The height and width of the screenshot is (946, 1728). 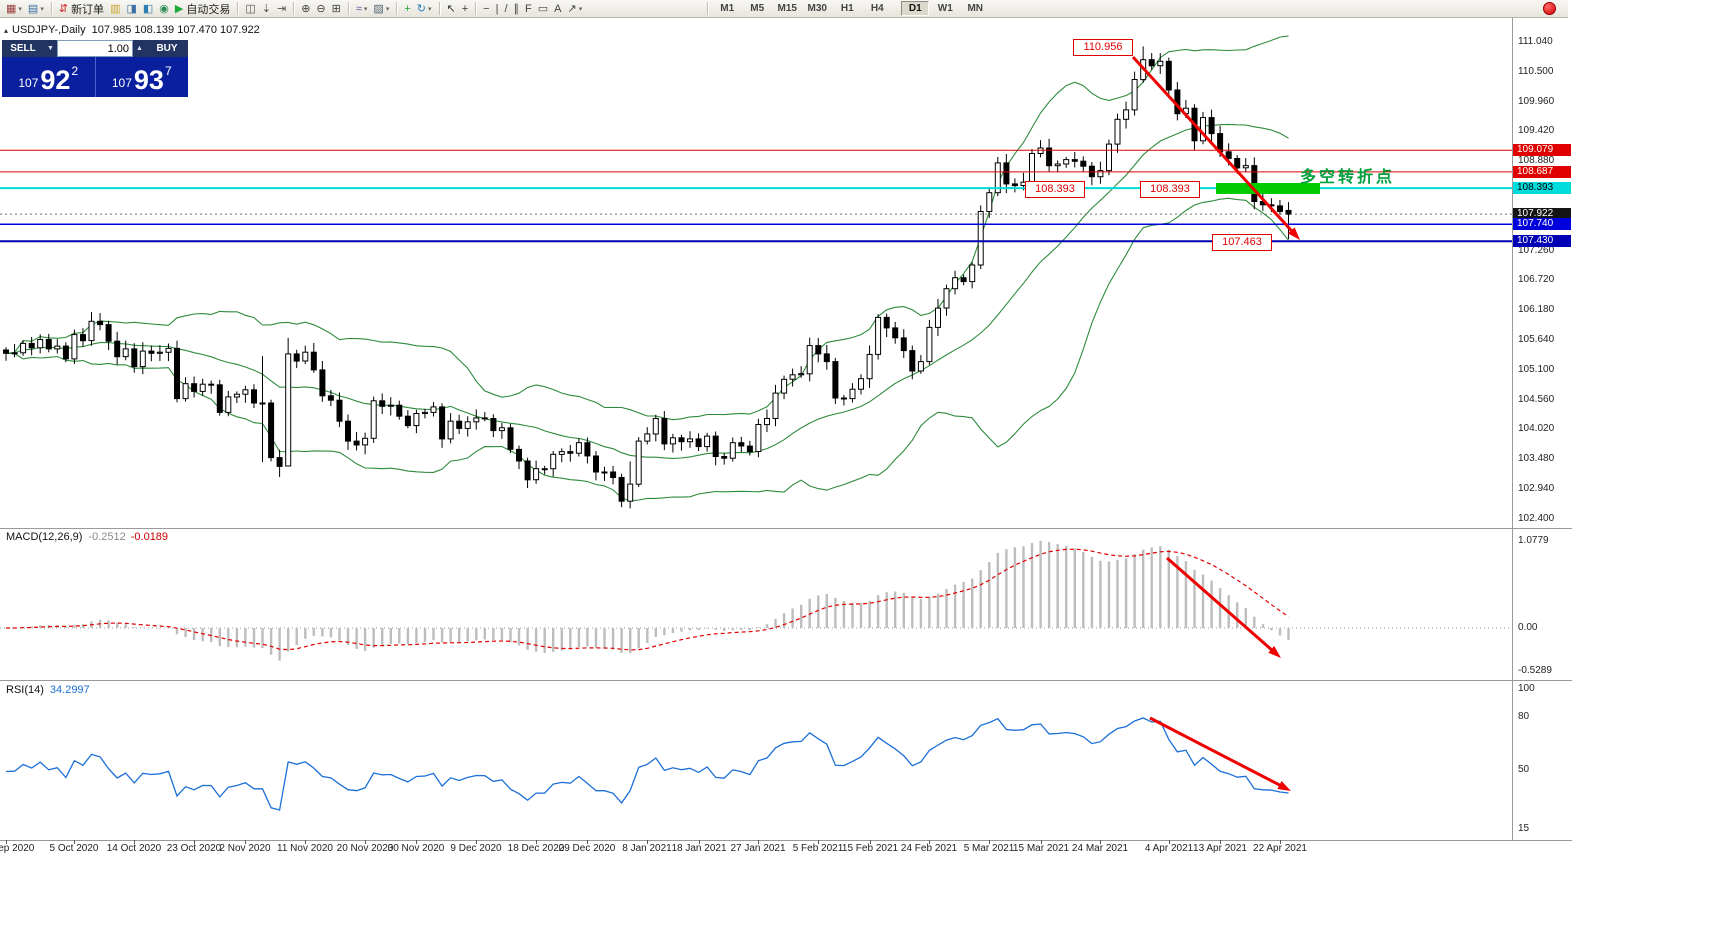 I want to click on refresh-button: ↻ ▾, so click(x=424, y=9).